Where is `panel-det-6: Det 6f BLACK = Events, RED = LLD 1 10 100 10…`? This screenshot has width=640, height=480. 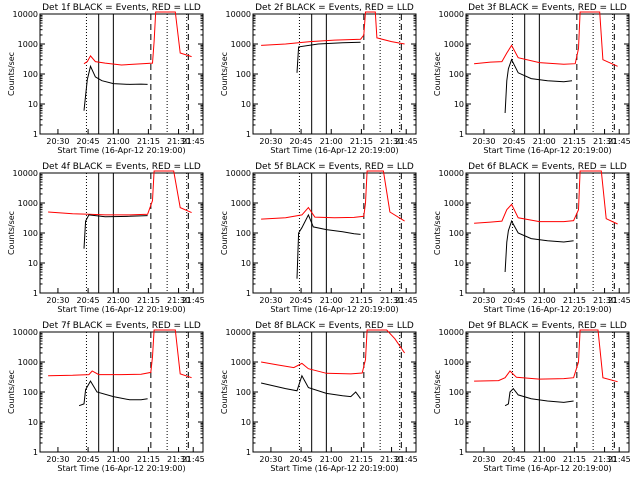 panel-det-6: Det 6f BLACK = Events, RED = LLD 1 10 100 10… is located at coordinates (532, 238).